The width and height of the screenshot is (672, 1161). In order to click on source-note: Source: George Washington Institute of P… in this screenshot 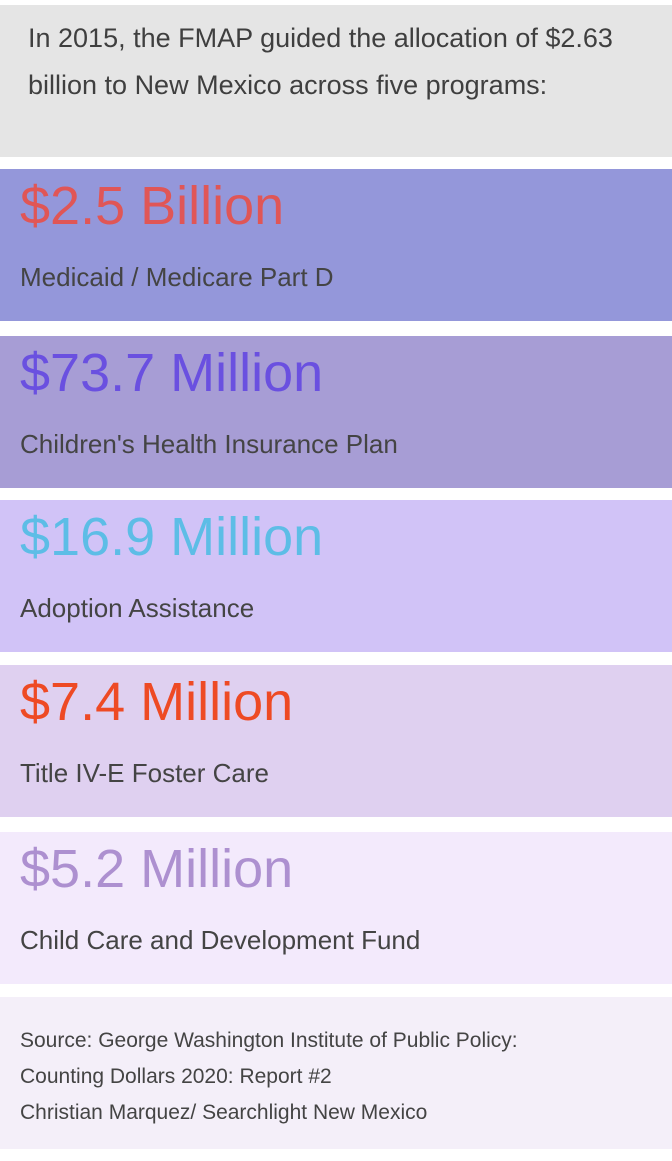, I will do `click(336, 1073)`.